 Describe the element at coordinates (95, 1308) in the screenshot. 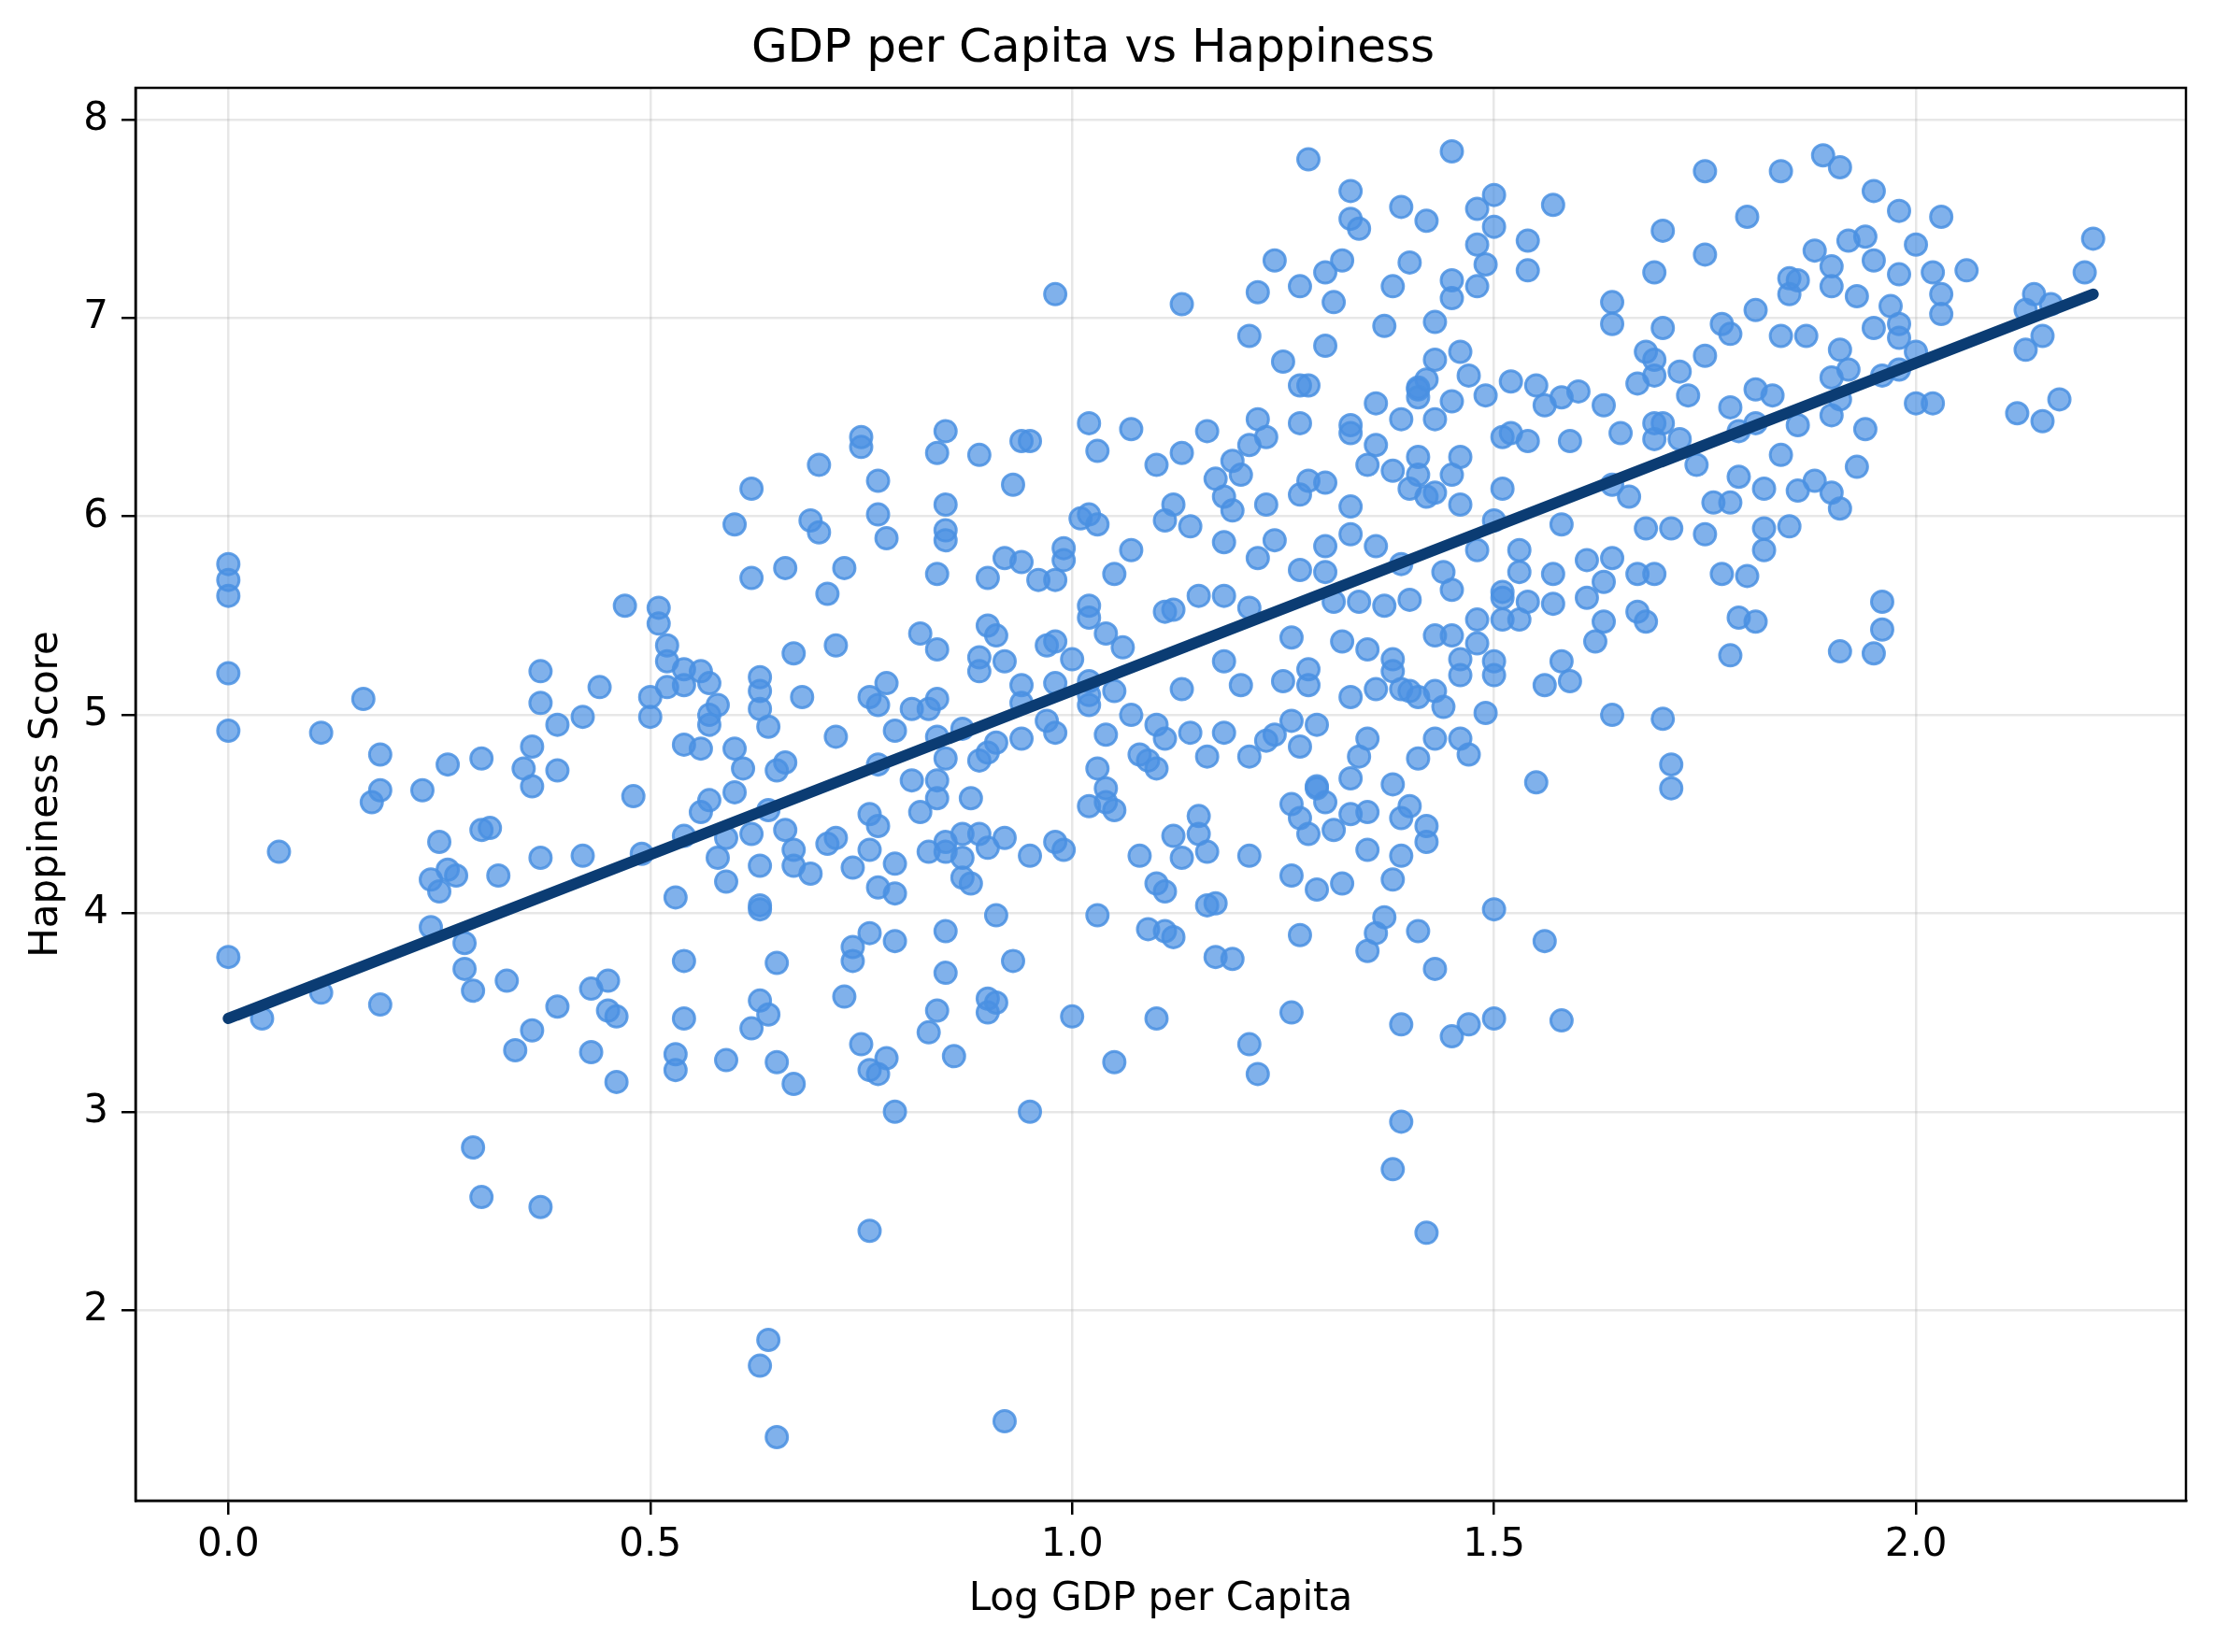

I see `y-tick-label: 2` at that location.